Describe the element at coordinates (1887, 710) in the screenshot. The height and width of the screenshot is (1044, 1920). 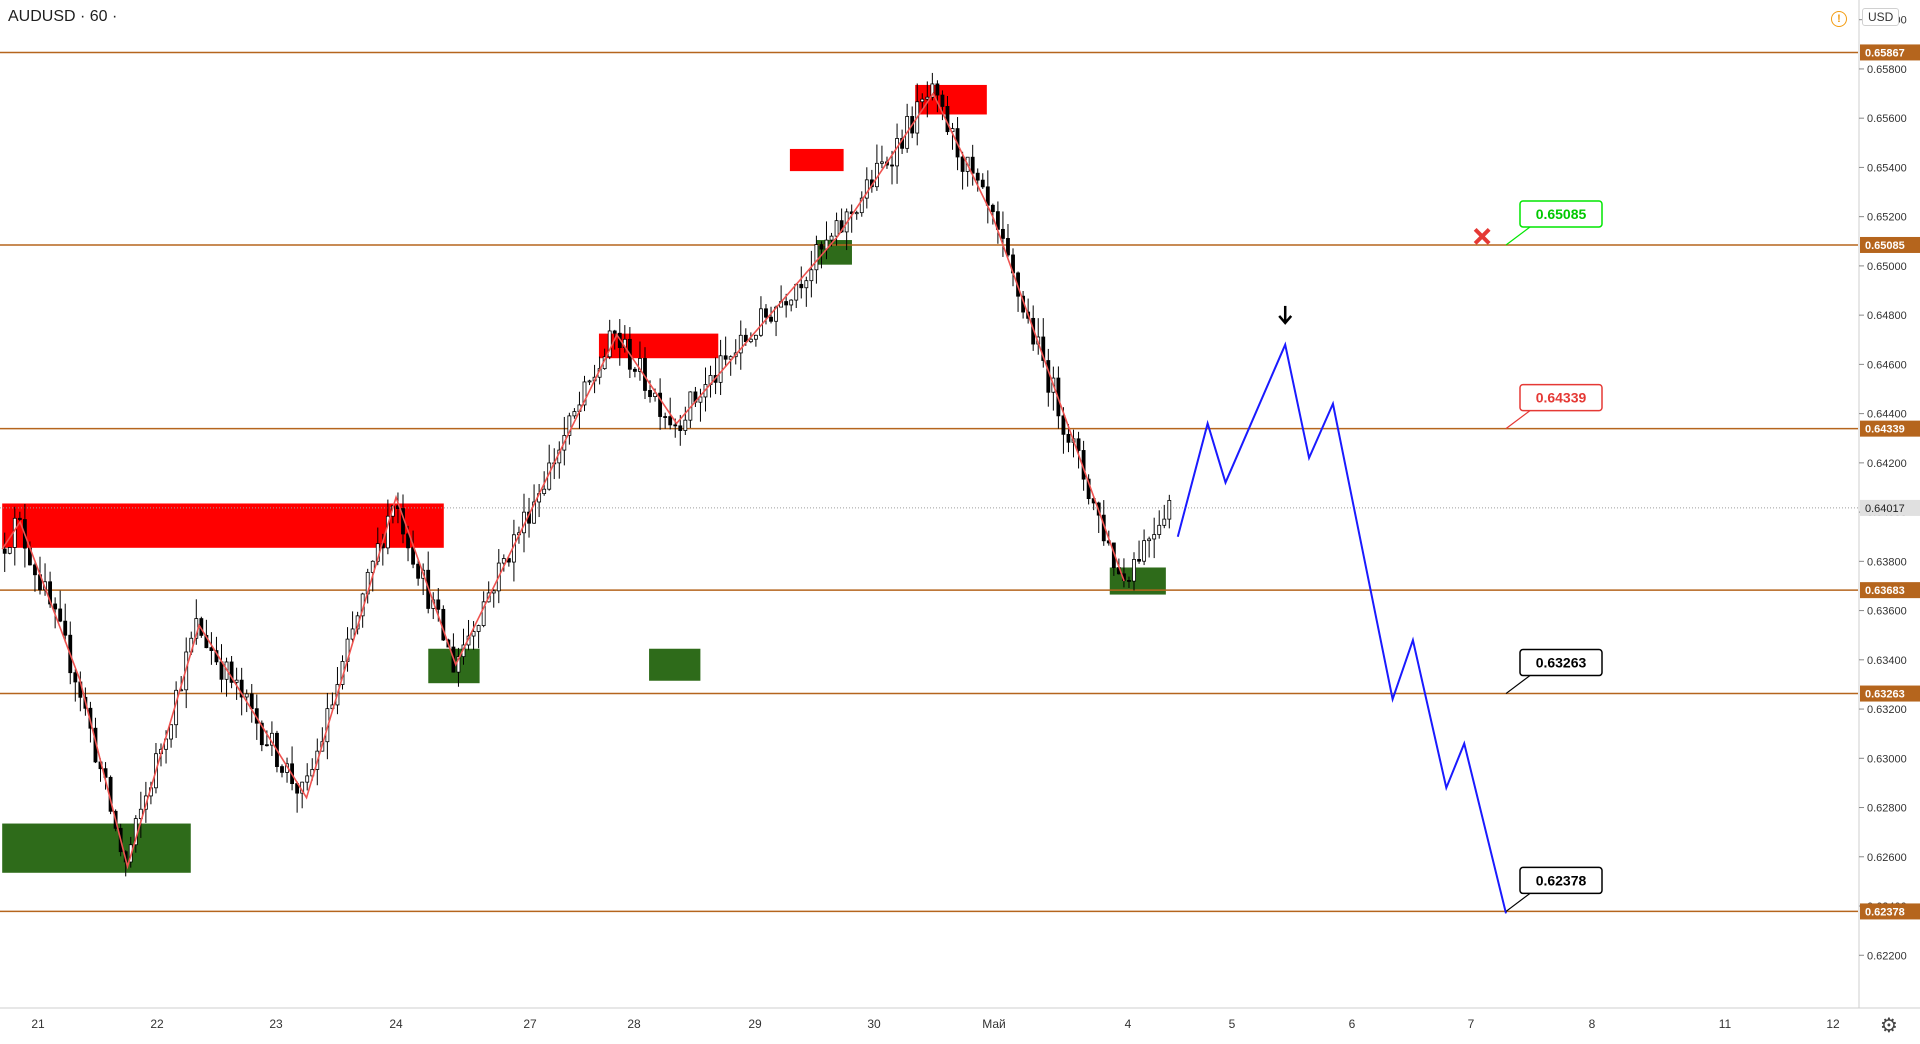
I see `y-tick-label: 0.63200` at that location.